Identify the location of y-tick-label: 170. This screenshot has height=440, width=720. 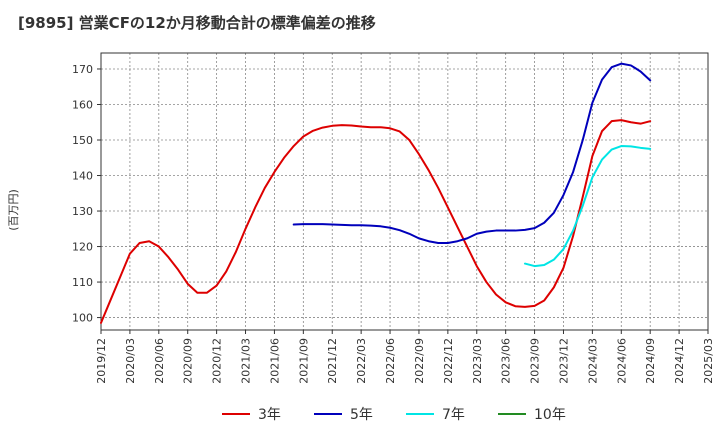
(82, 69).